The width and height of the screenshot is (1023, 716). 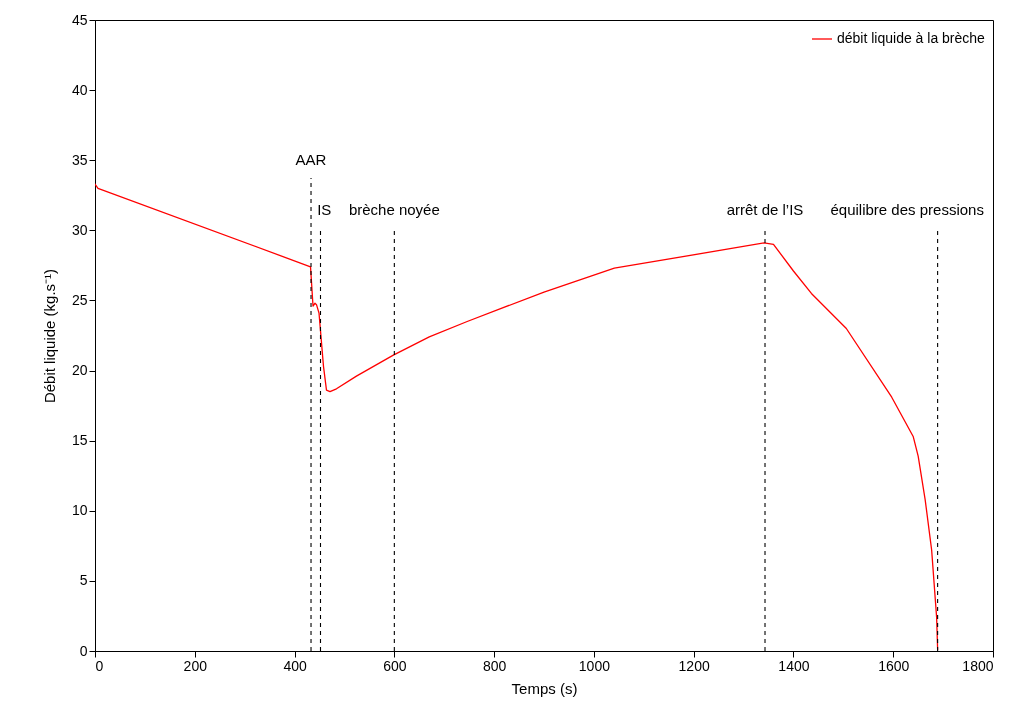 I want to click on ref-line-label: IS, so click(x=324, y=209).